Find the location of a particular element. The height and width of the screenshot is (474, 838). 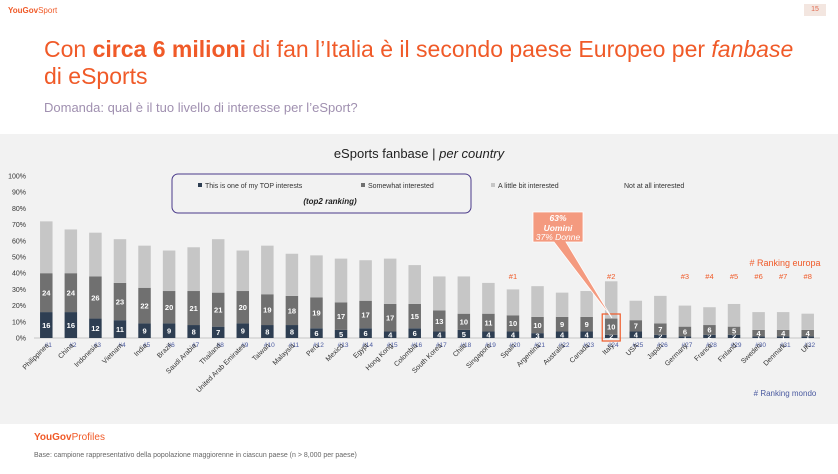

world-rank-label: #30 is located at coordinates (760, 345).